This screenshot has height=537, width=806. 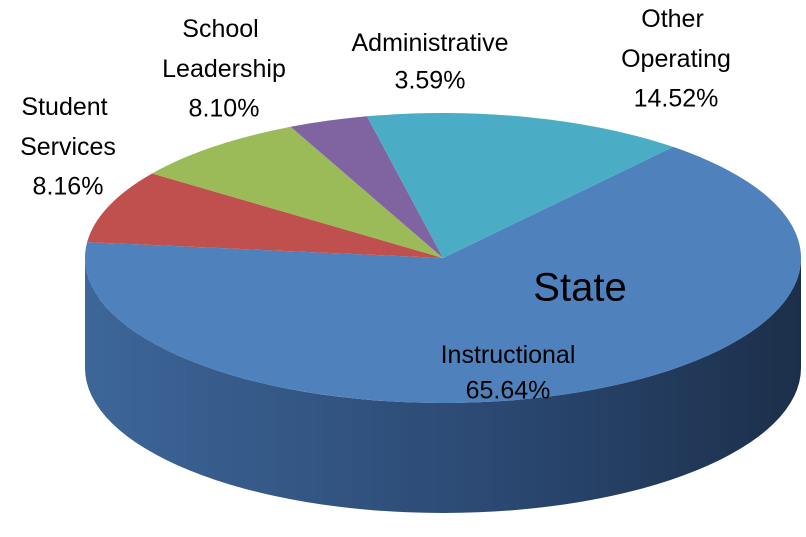 What do you see at coordinates (224, 49) in the screenshot?
I see `slice-label: School Leadership` at bounding box center [224, 49].